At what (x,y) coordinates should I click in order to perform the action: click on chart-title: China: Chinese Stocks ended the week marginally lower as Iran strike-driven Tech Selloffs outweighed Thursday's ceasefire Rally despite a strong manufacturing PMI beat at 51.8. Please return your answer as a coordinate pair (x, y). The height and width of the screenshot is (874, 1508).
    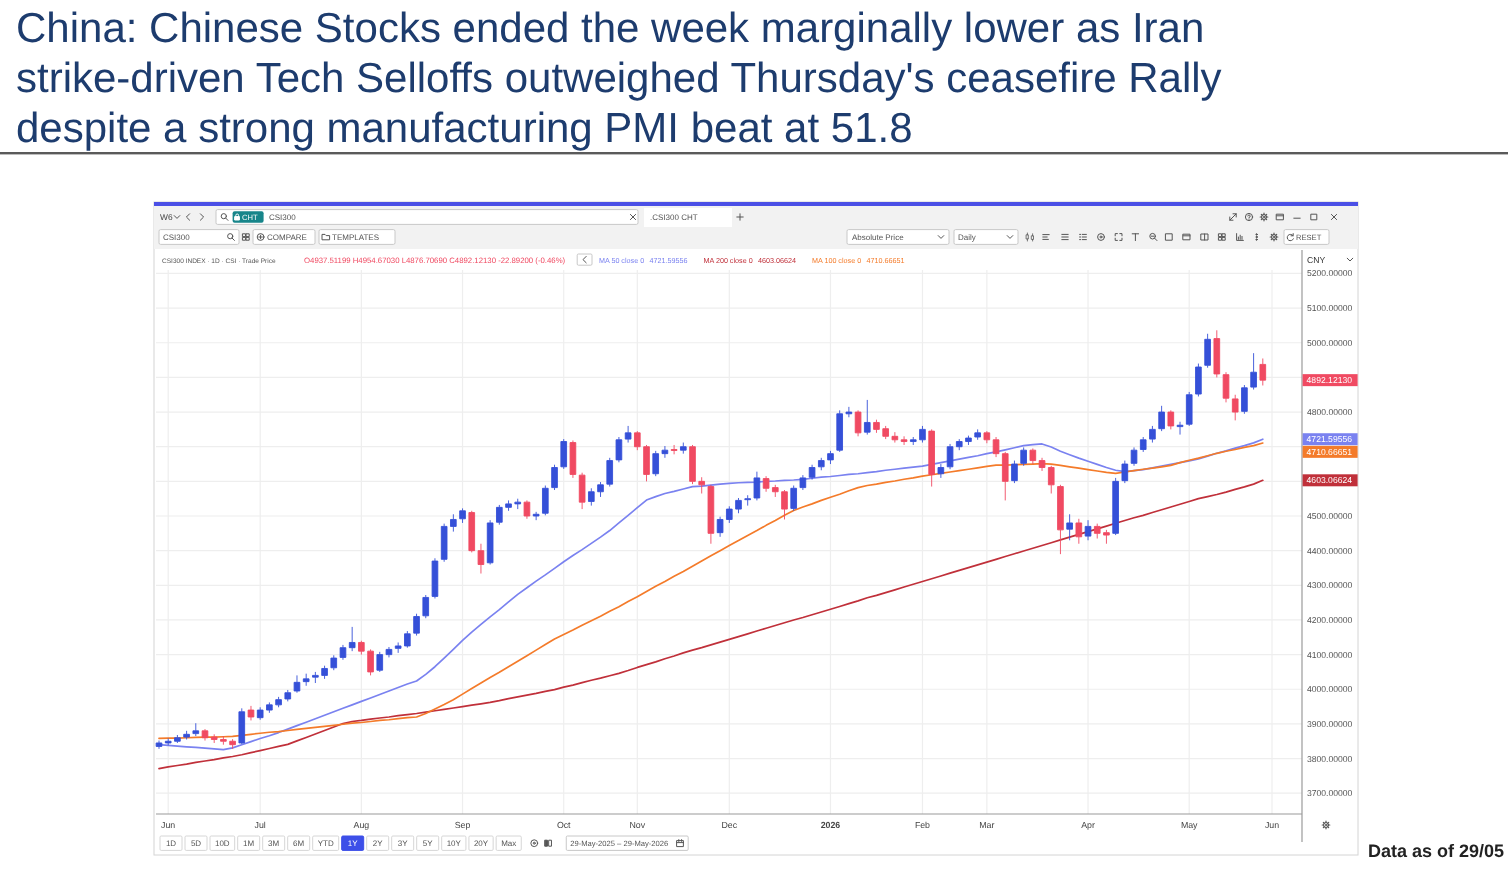
    Looking at the image, I should click on (619, 79).